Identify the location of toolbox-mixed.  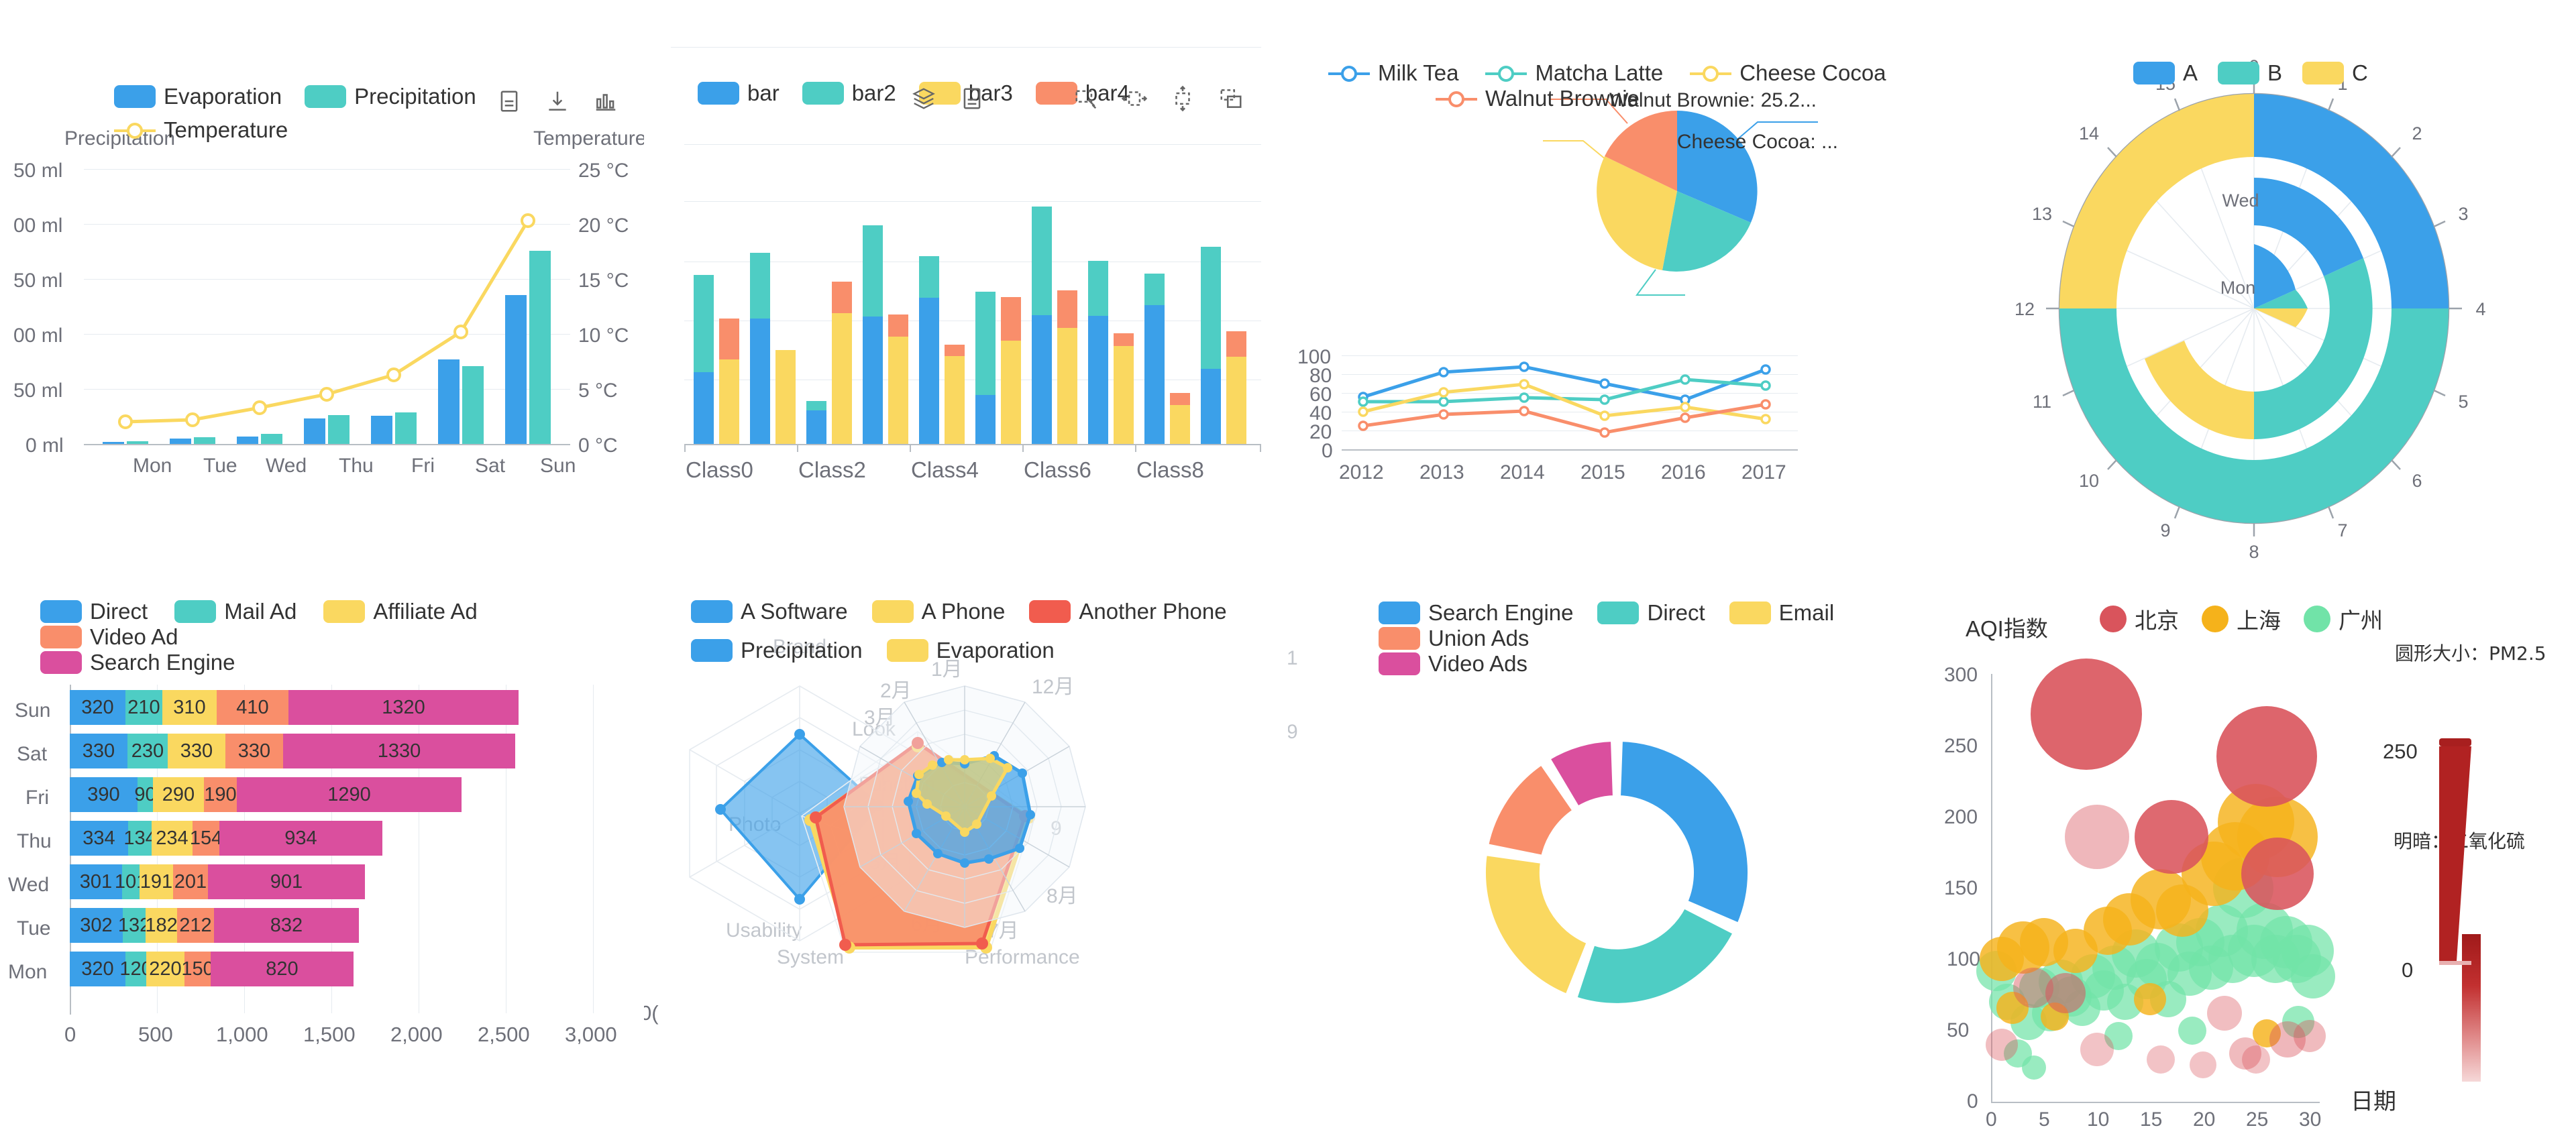
(570, 102).